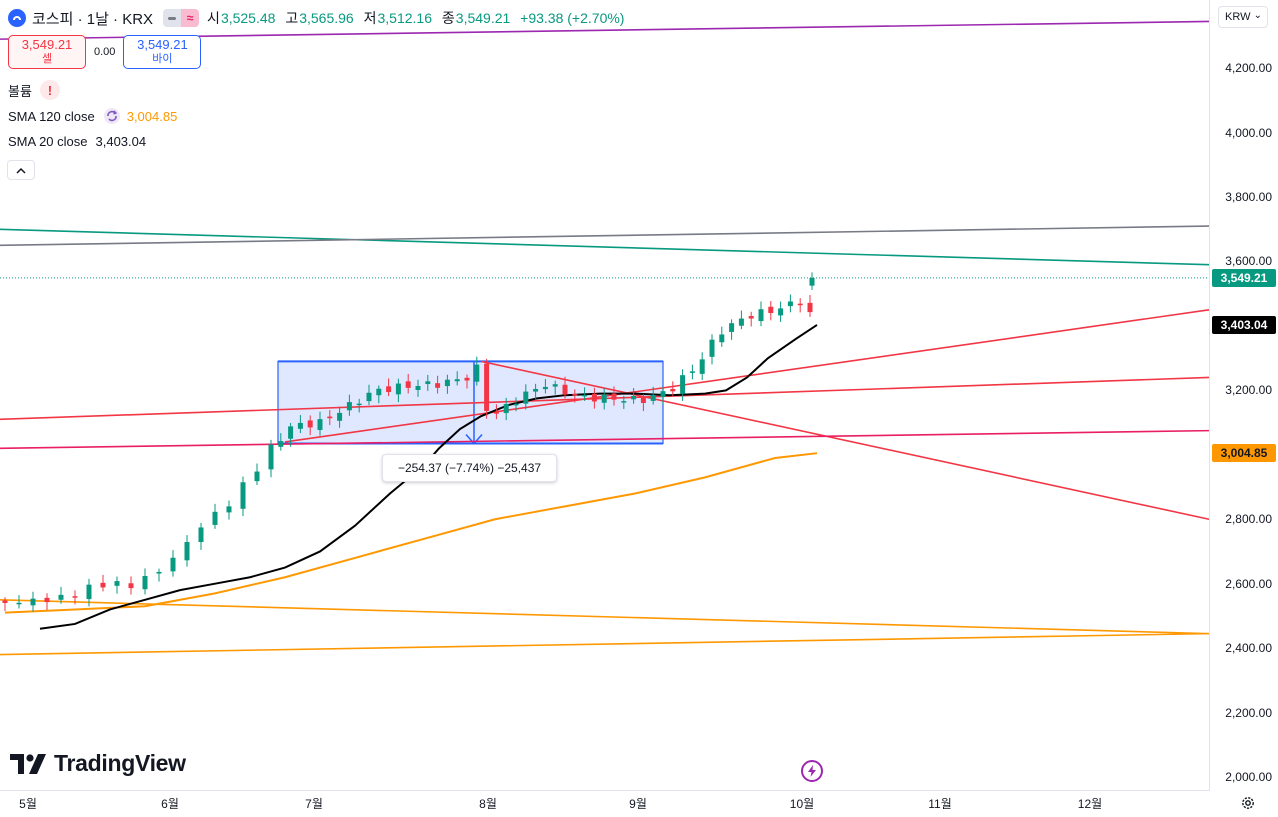  What do you see at coordinates (162, 44) in the screenshot?
I see `buy-price: 3,549.21` at bounding box center [162, 44].